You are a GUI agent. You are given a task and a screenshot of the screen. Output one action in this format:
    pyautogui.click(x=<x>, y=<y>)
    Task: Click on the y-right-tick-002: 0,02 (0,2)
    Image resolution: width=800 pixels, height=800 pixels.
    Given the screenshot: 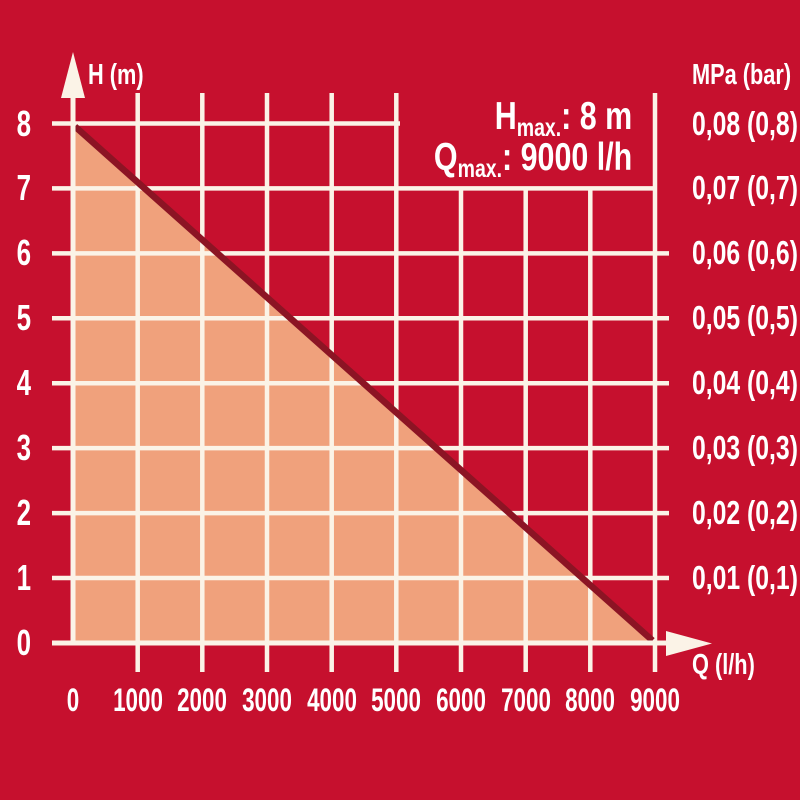 What is the action you would take?
    pyautogui.click(x=745, y=512)
    